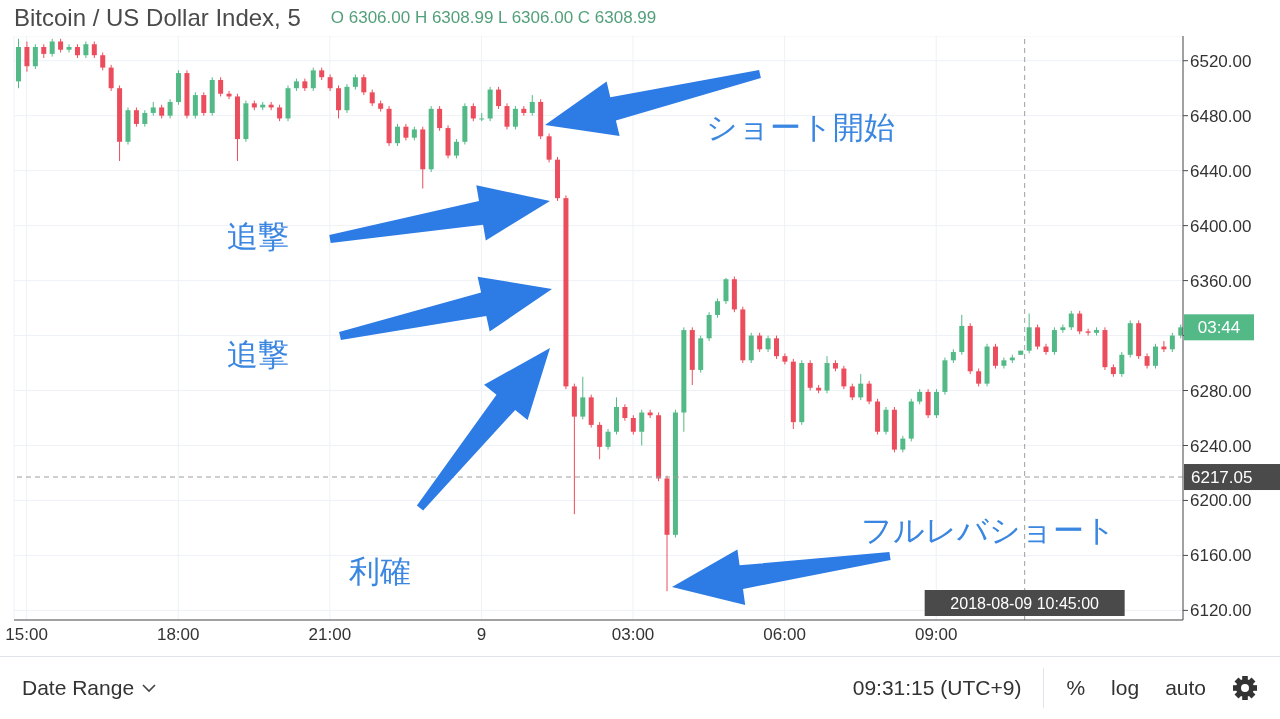  What do you see at coordinates (1025, 603) in the screenshot?
I see `ref-line-label: 2018-08-09 10:45:00` at bounding box center [1025, 603].